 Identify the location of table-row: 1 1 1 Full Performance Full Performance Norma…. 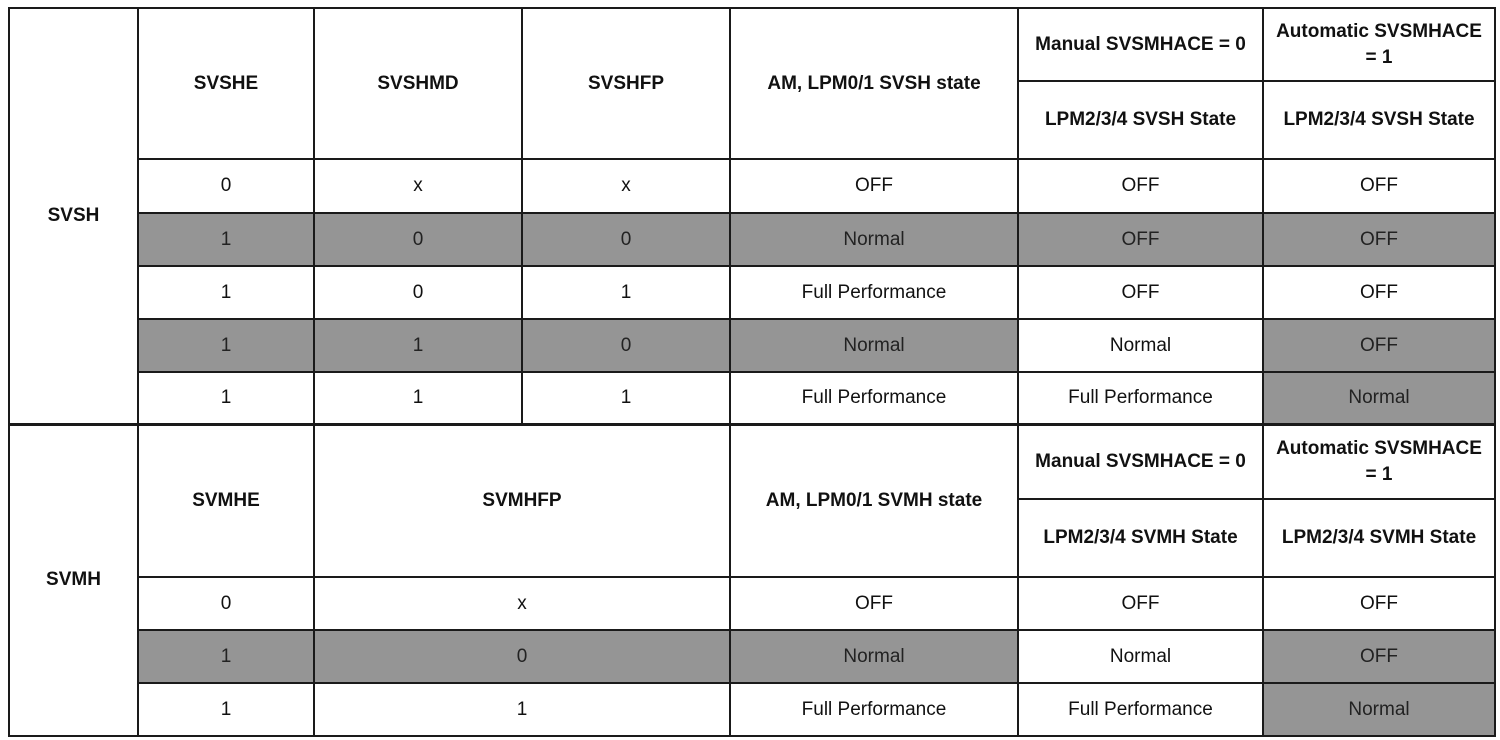
(752, 398).